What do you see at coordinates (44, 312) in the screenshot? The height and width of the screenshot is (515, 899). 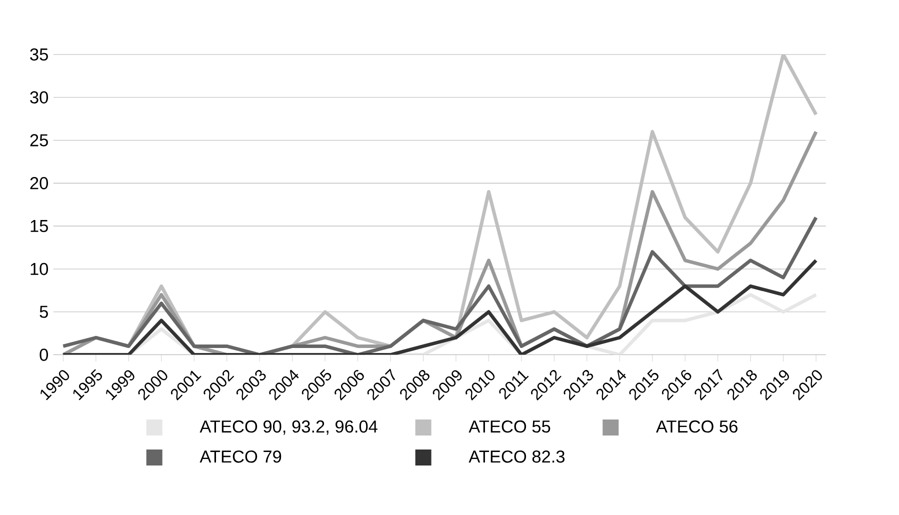 I see `y-tick-label: 5` at bounding box center [44, 312].